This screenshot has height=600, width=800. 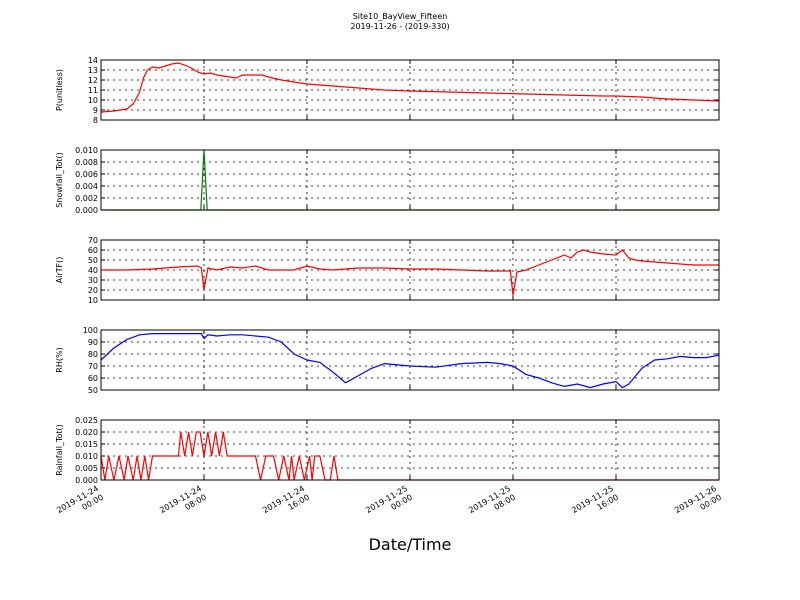 I want to click on x-tick-label: 2019-11-2516:00, so click(x=595, y=504).